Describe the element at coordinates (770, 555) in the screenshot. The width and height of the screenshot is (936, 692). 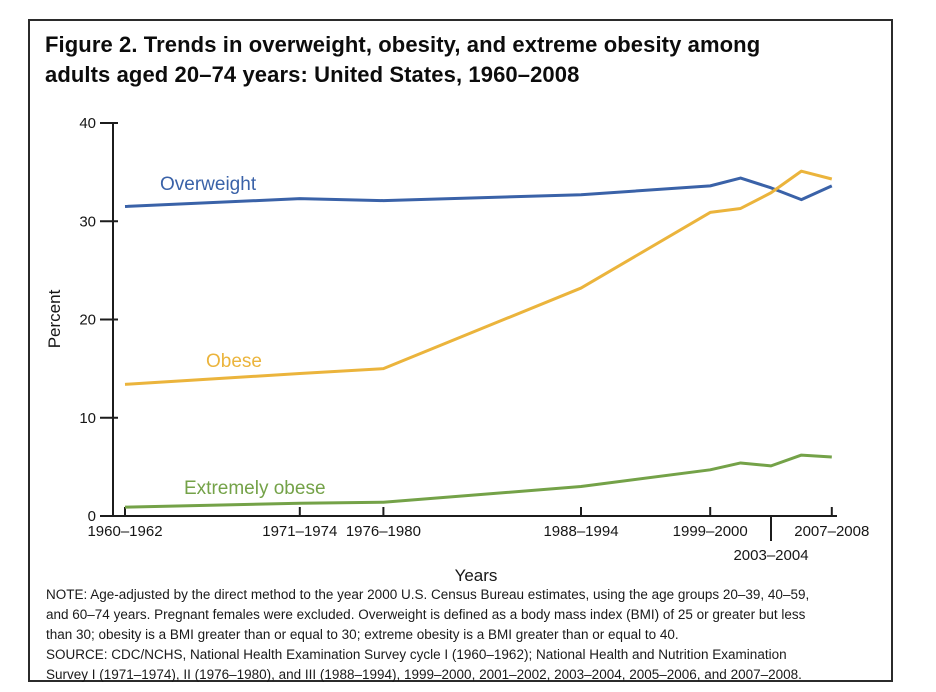
I see `x-tick-label-row2: 2003–2004` at that location.